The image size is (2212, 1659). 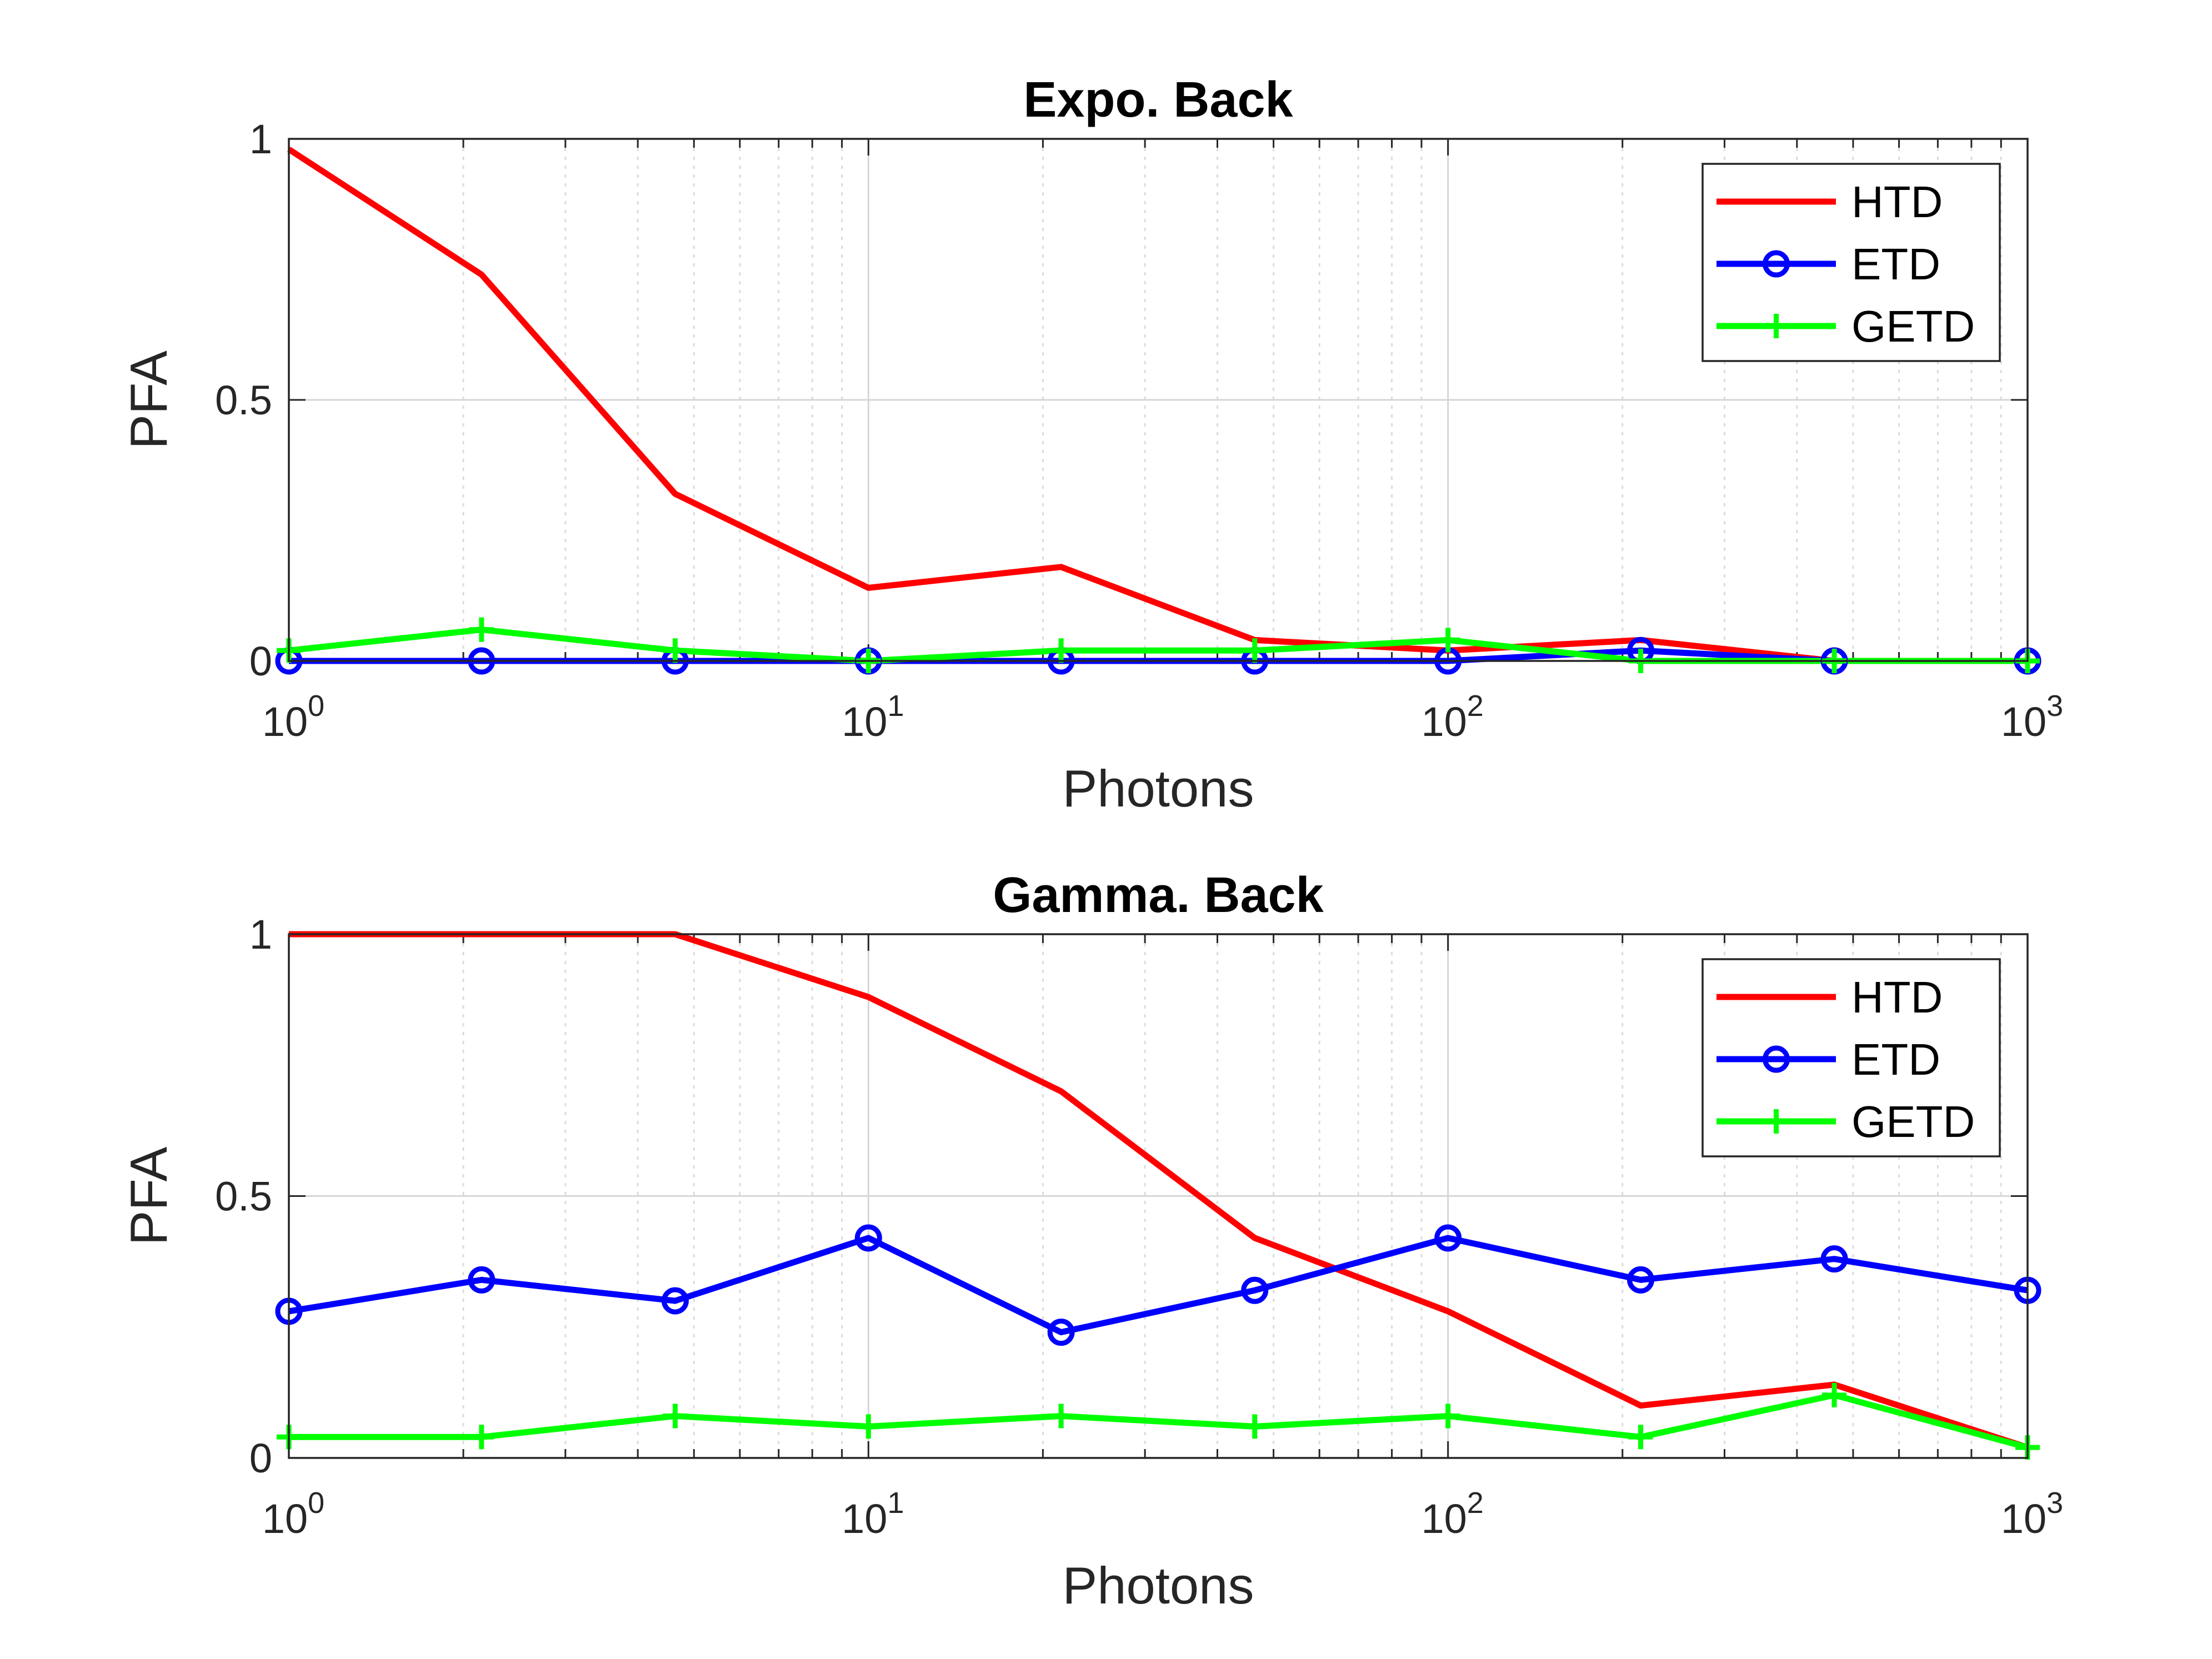 What do you see at coordinates (1158, 100) in the screenshot?
I see `chart-title: Expo. Back` at bounding box center [1158, 100].